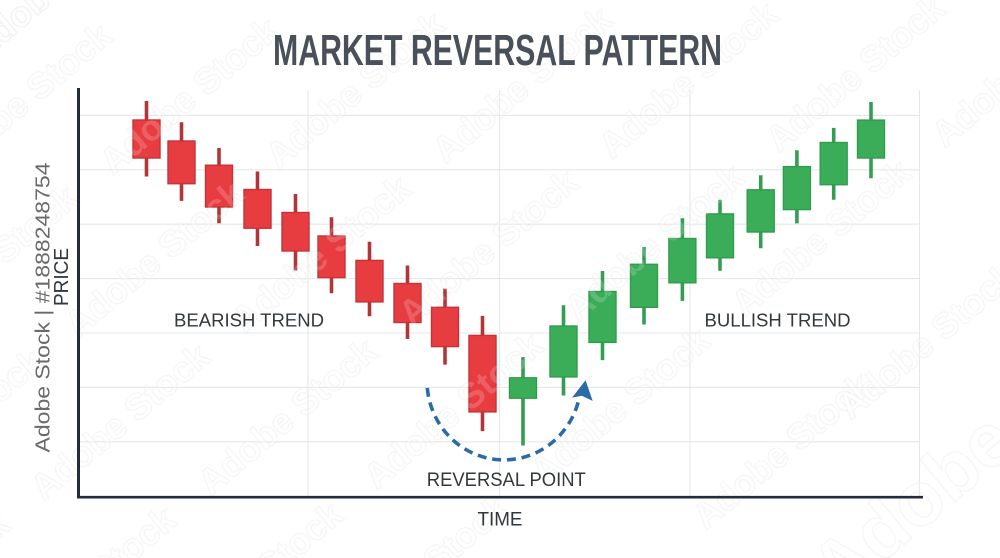 The image size is (1000, 558). I want to click on svg-text: Adobe Stock | #1888248754, so click(44, 308).